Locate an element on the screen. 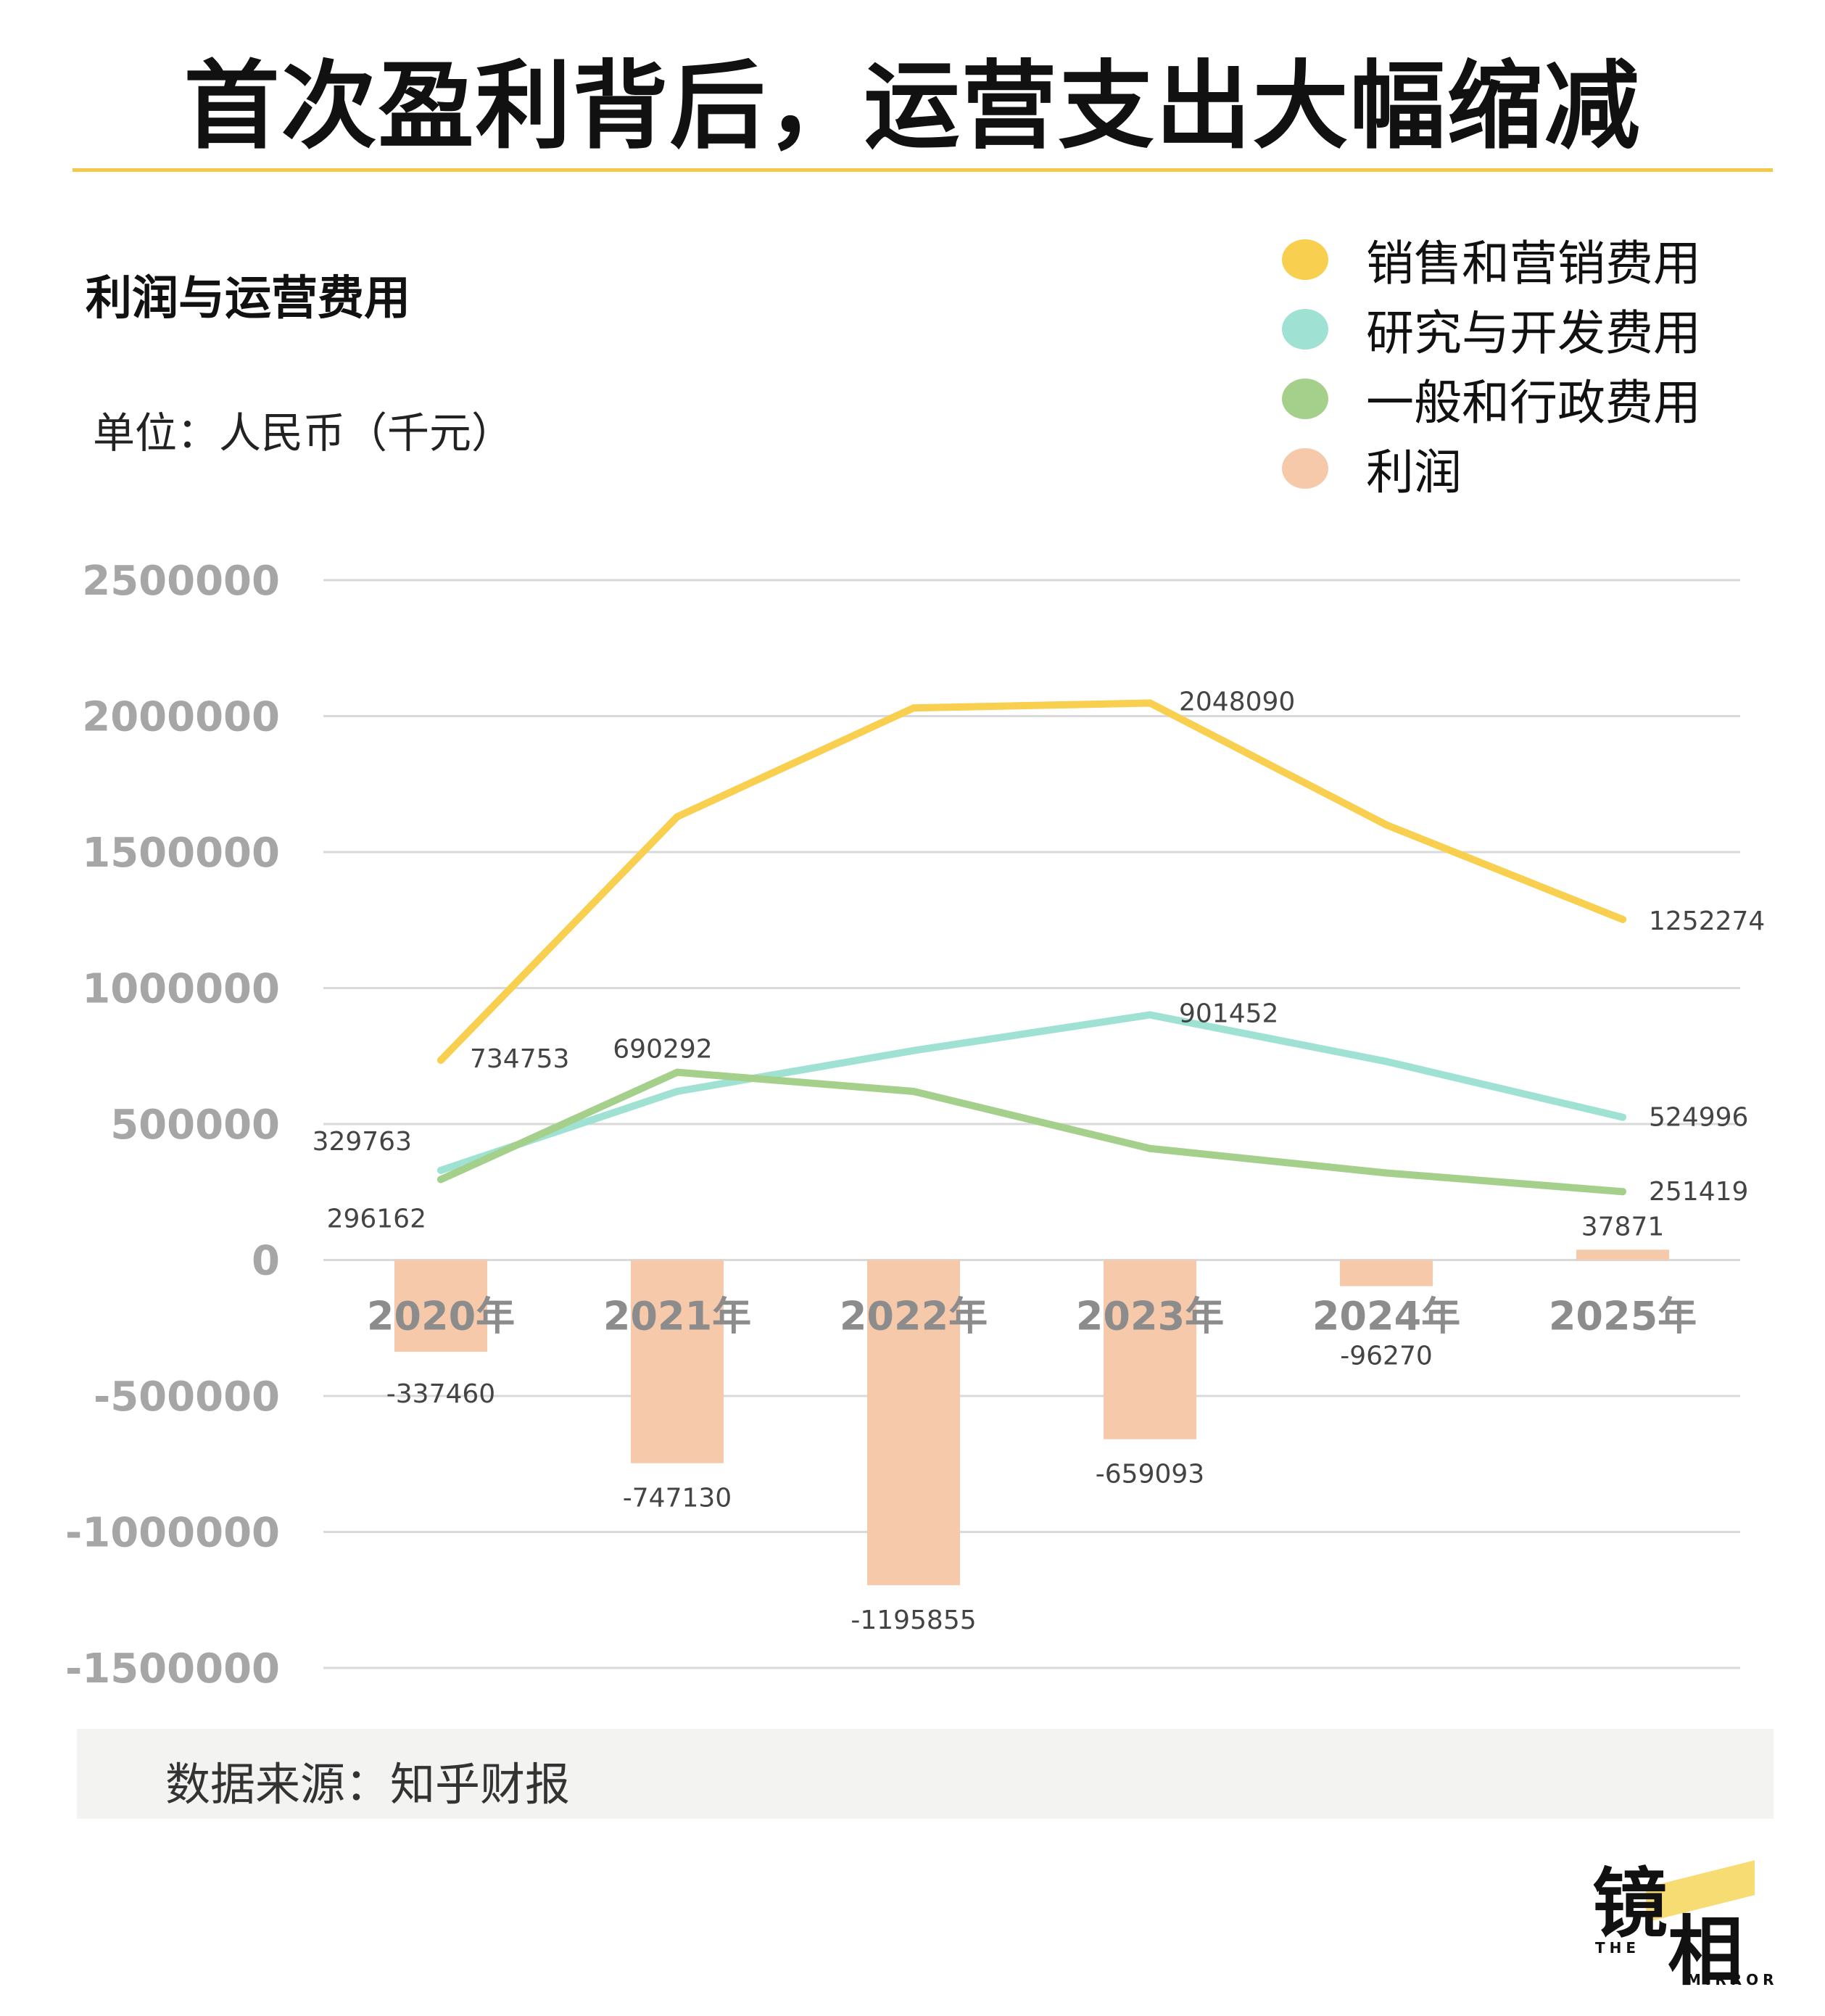 This screenshot has width=1825, height=2016. series-data-label: 296162 is located at coordinates (376, 1219).